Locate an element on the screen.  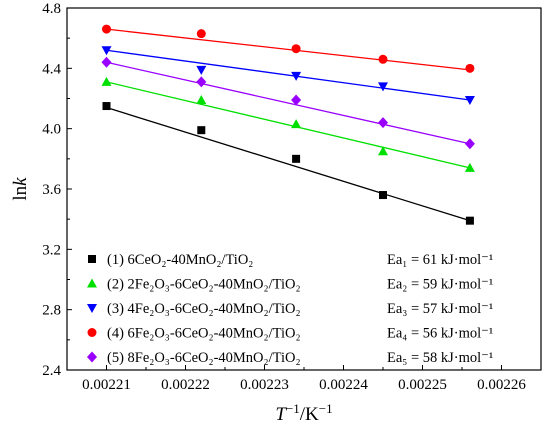
y-tick-label: 3.6 is located at coordinates (51, 190).